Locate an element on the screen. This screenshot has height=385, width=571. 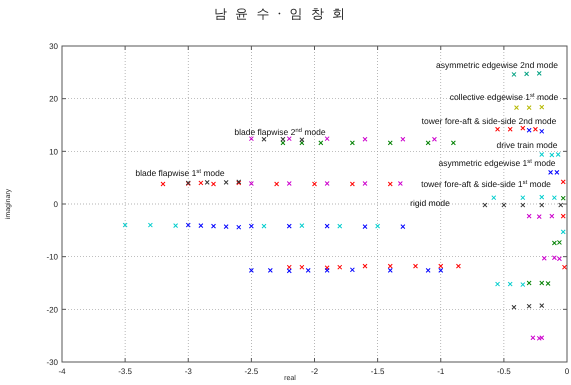
y-tick-label: 10 is located at coordinates (54, 151).